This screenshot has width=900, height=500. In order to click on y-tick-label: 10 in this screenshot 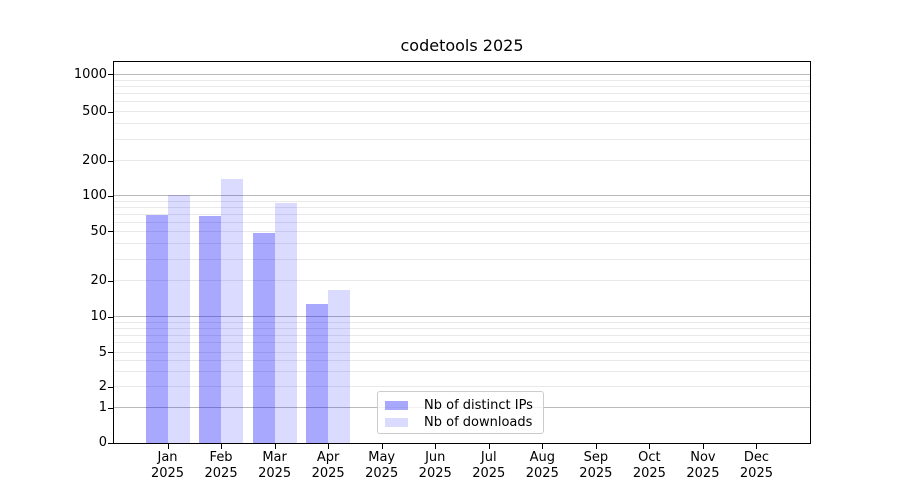, I will do `click(98, 317)`.